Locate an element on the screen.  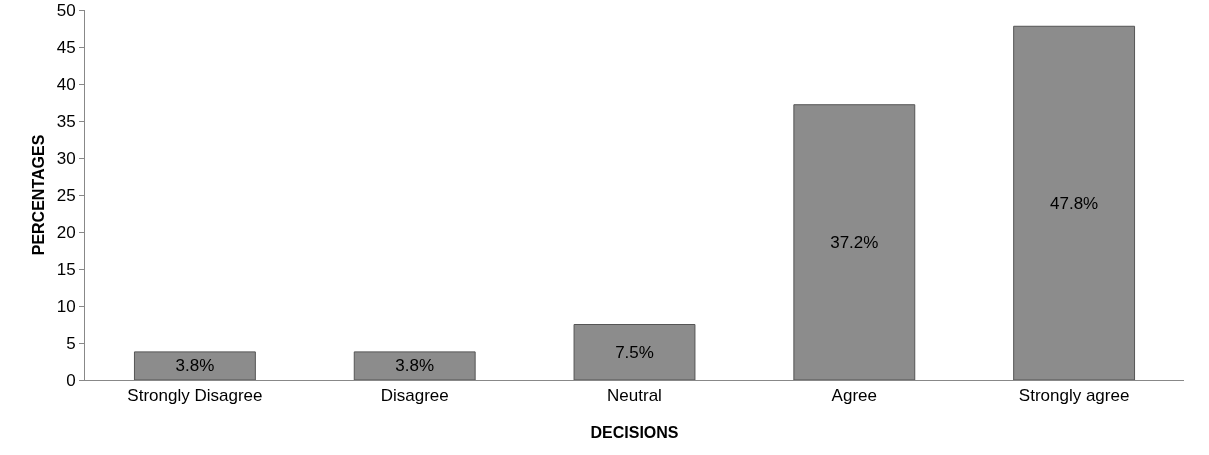
y-tick-label: 40 is located at coordinates (66, 84).